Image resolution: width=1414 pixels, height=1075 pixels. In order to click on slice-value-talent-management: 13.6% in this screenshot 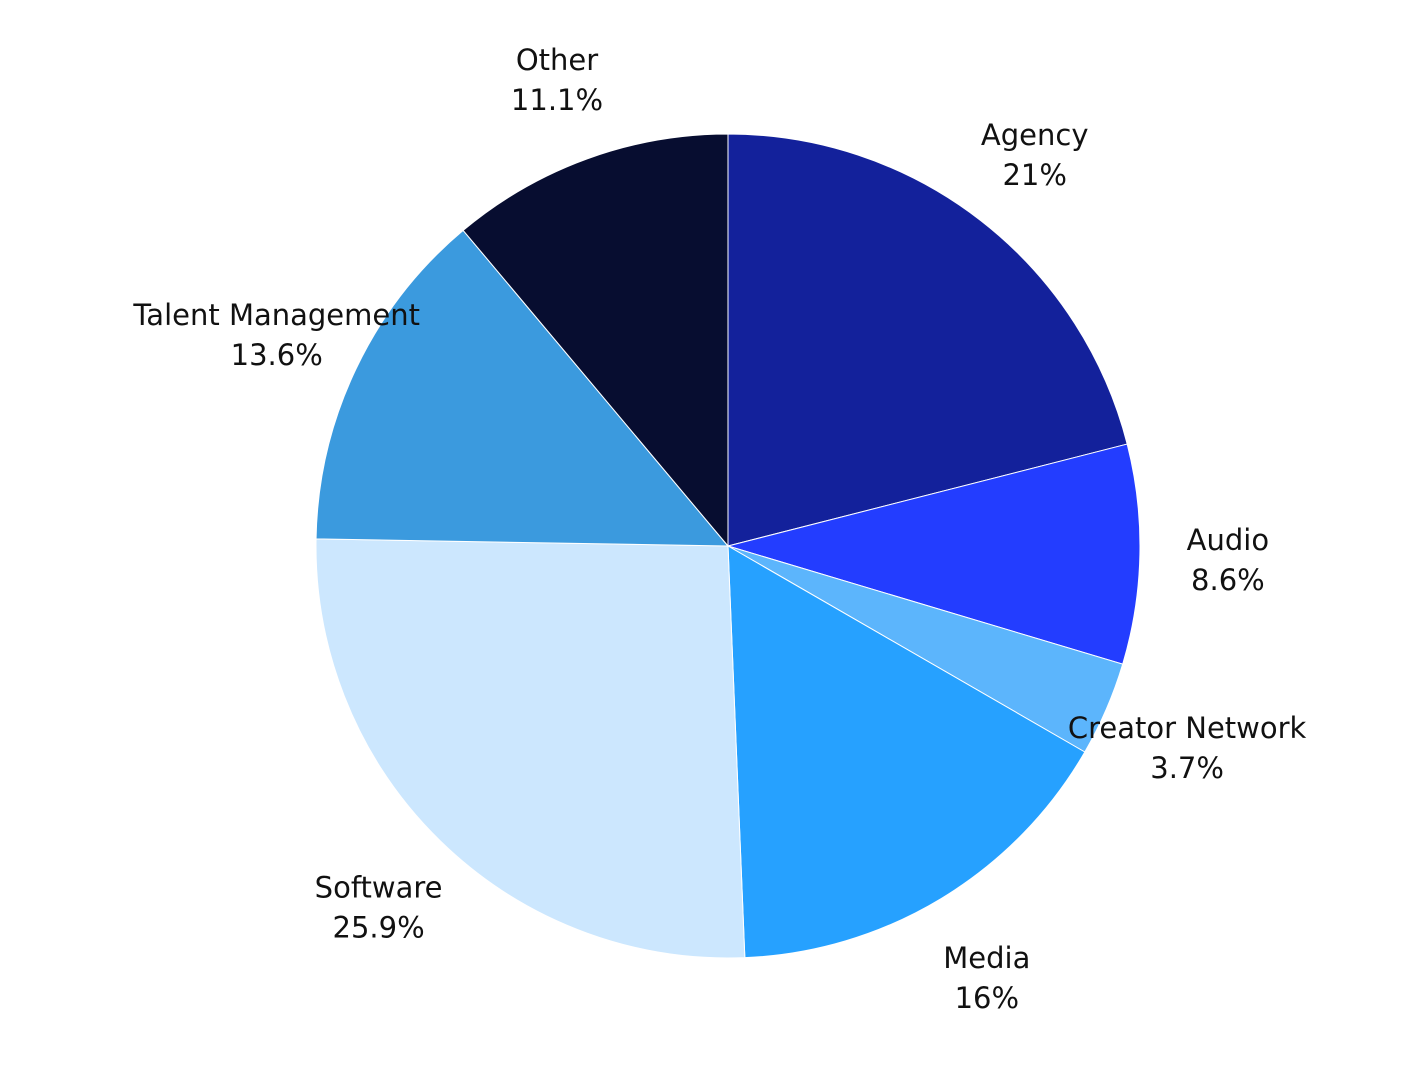, I will do `click(277, 355)`.